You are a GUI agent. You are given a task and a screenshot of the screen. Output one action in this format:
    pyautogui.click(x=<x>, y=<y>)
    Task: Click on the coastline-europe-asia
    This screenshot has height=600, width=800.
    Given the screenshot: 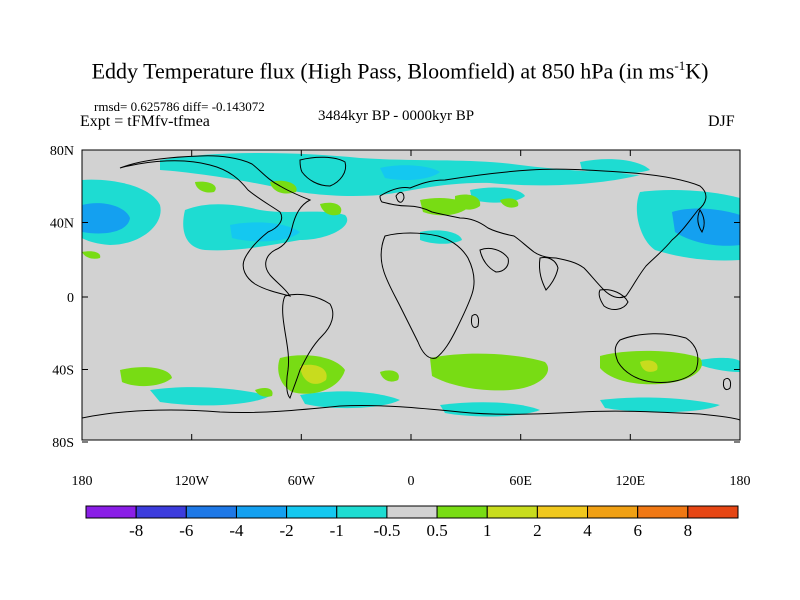 What is the action you would take?
    pyautogui.click(x=543, y=233)
    